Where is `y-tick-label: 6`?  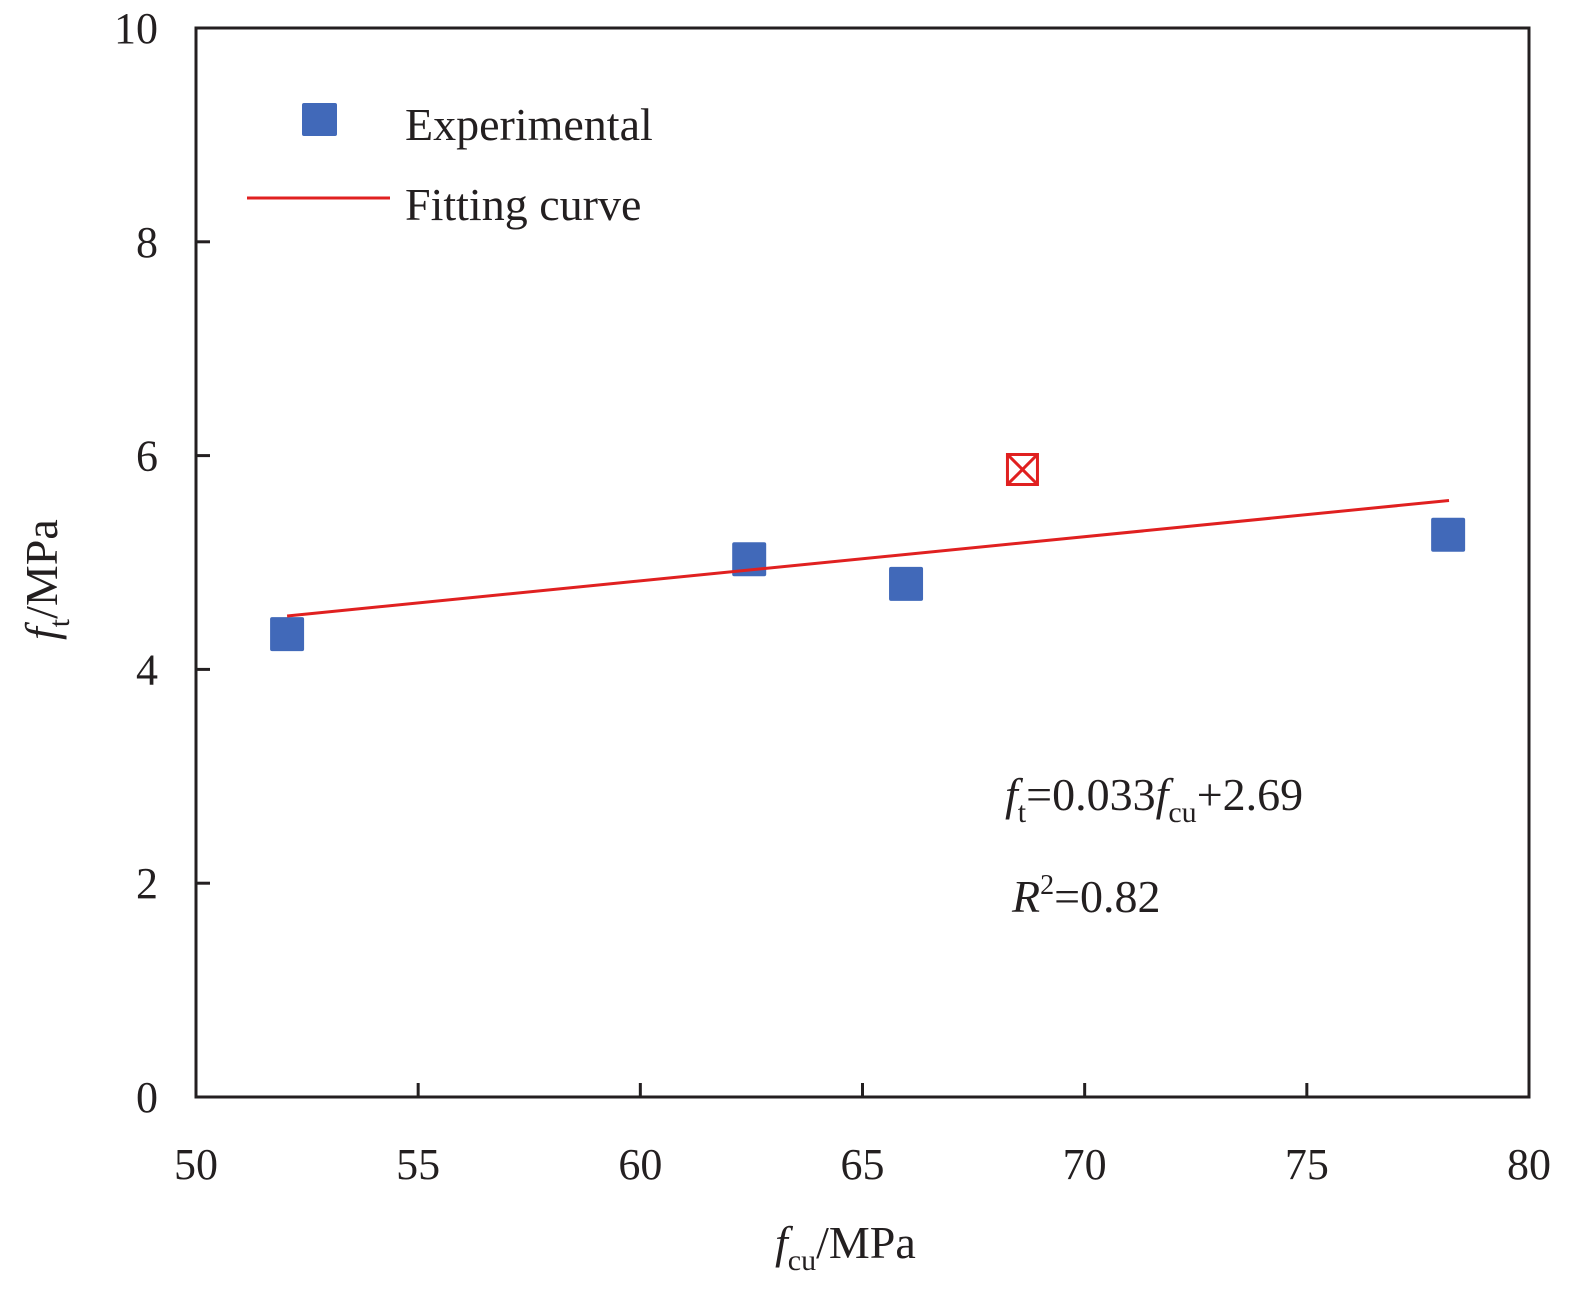
y-tick-label: 6 is located at coordinates (147, 456).